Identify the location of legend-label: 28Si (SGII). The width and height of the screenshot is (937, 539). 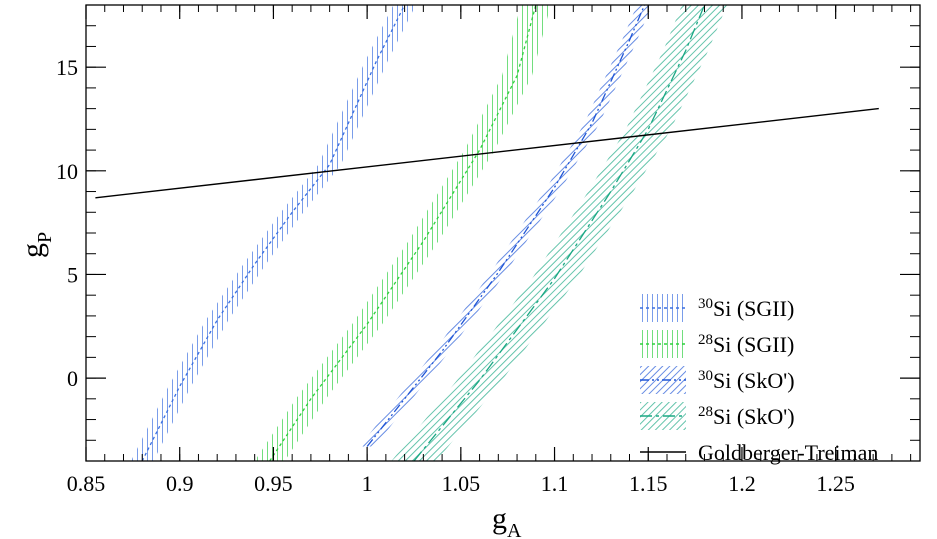
(746, 344).